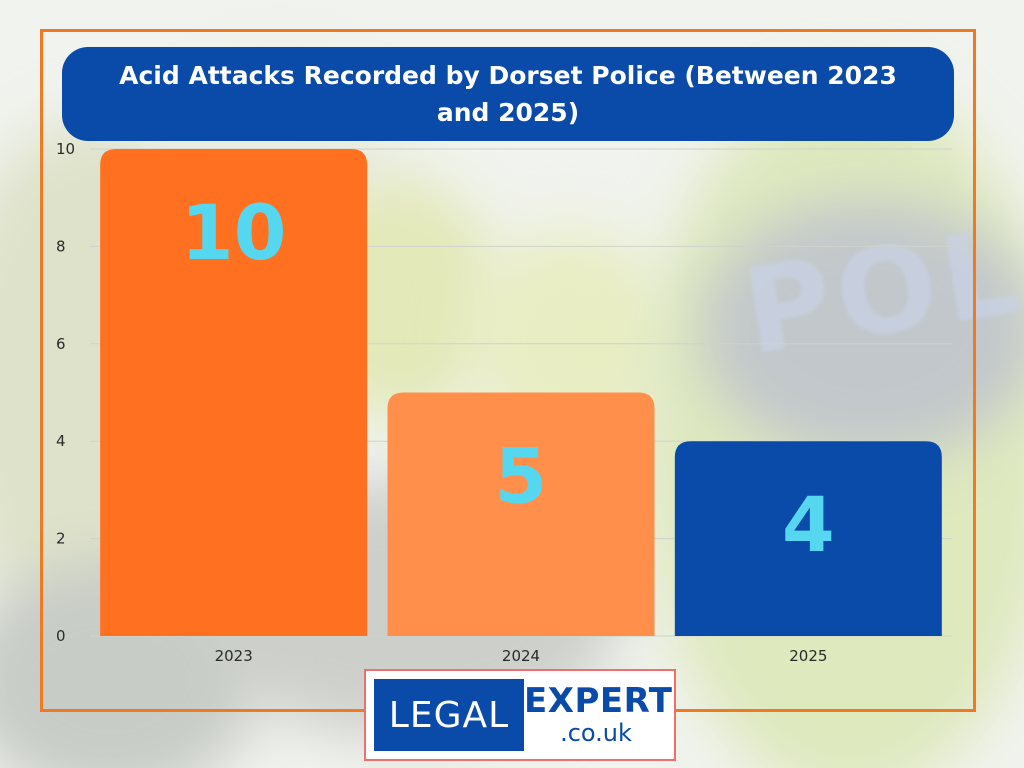 This screenshot has height=768, width=1024. Describe the element at coordinates (521, 656) in the screenshot. I see `x-tick-label: 2024` at that location.